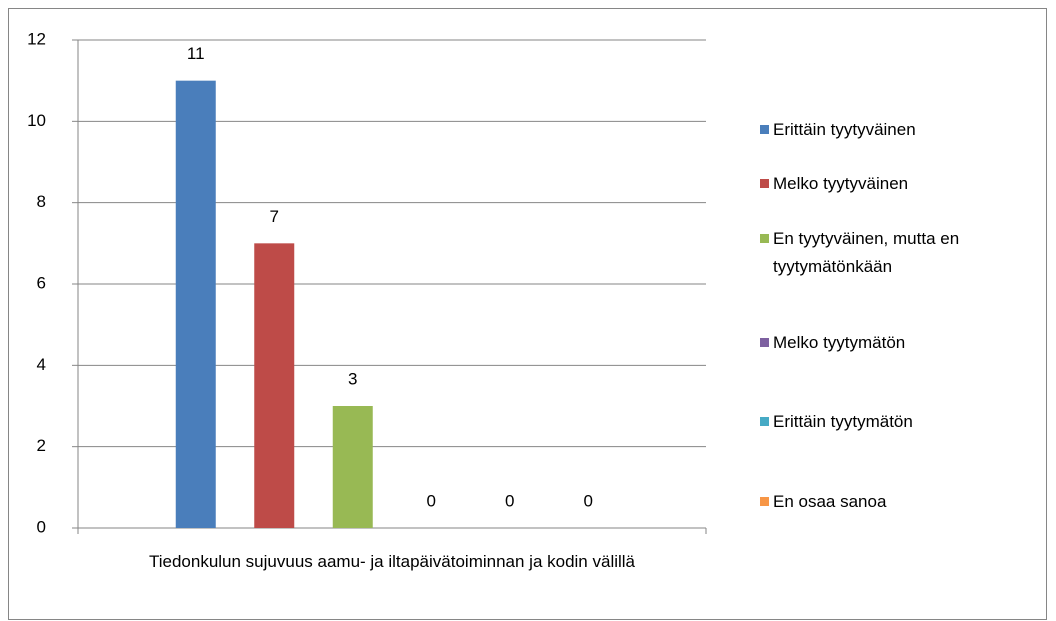  What do you see at coordinates (839, 342) in the screenshot?
I see `legend-label: Melko tyytymätön` at bounding box center [839, 342].